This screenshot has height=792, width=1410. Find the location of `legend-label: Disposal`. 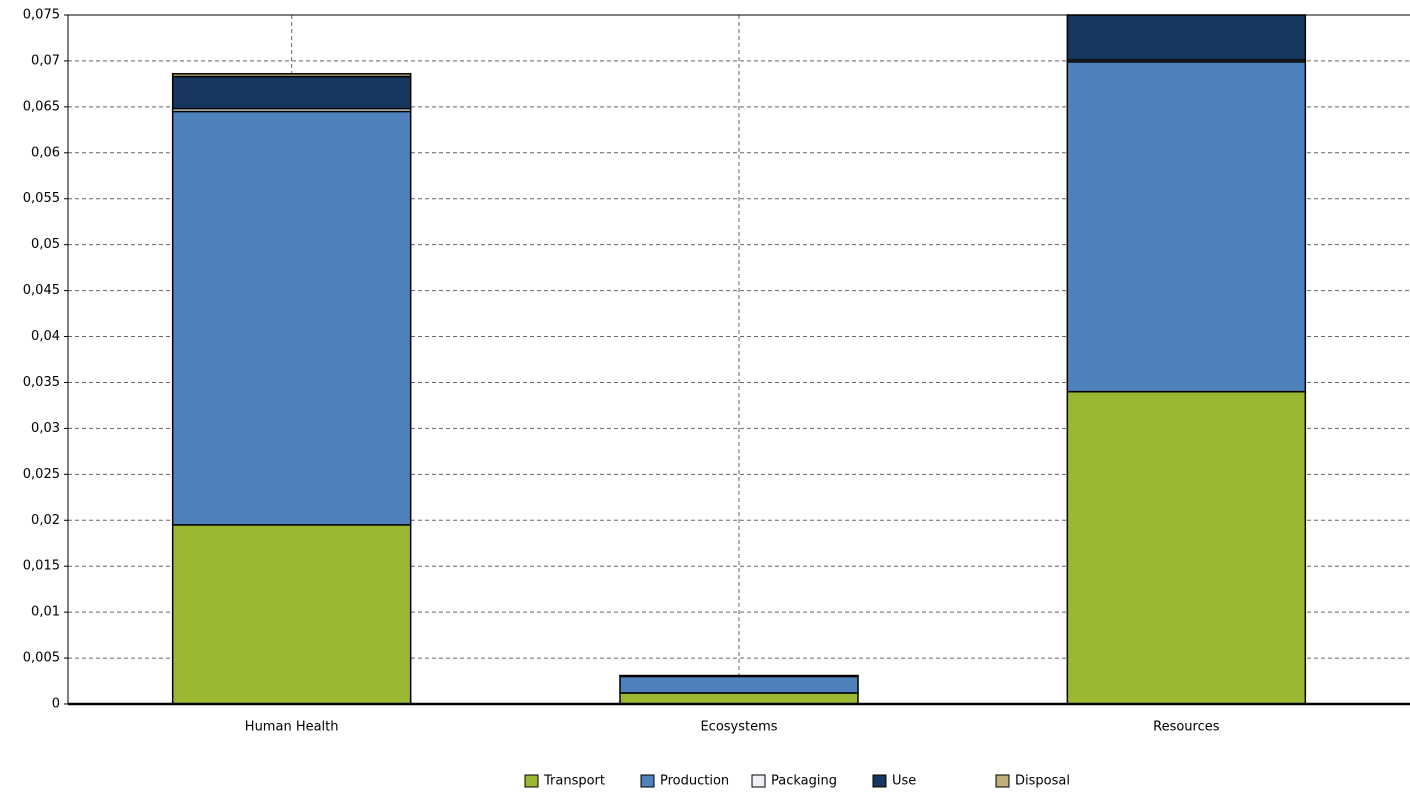

legend-label: Disposal is located at coordinates (1042, 781).